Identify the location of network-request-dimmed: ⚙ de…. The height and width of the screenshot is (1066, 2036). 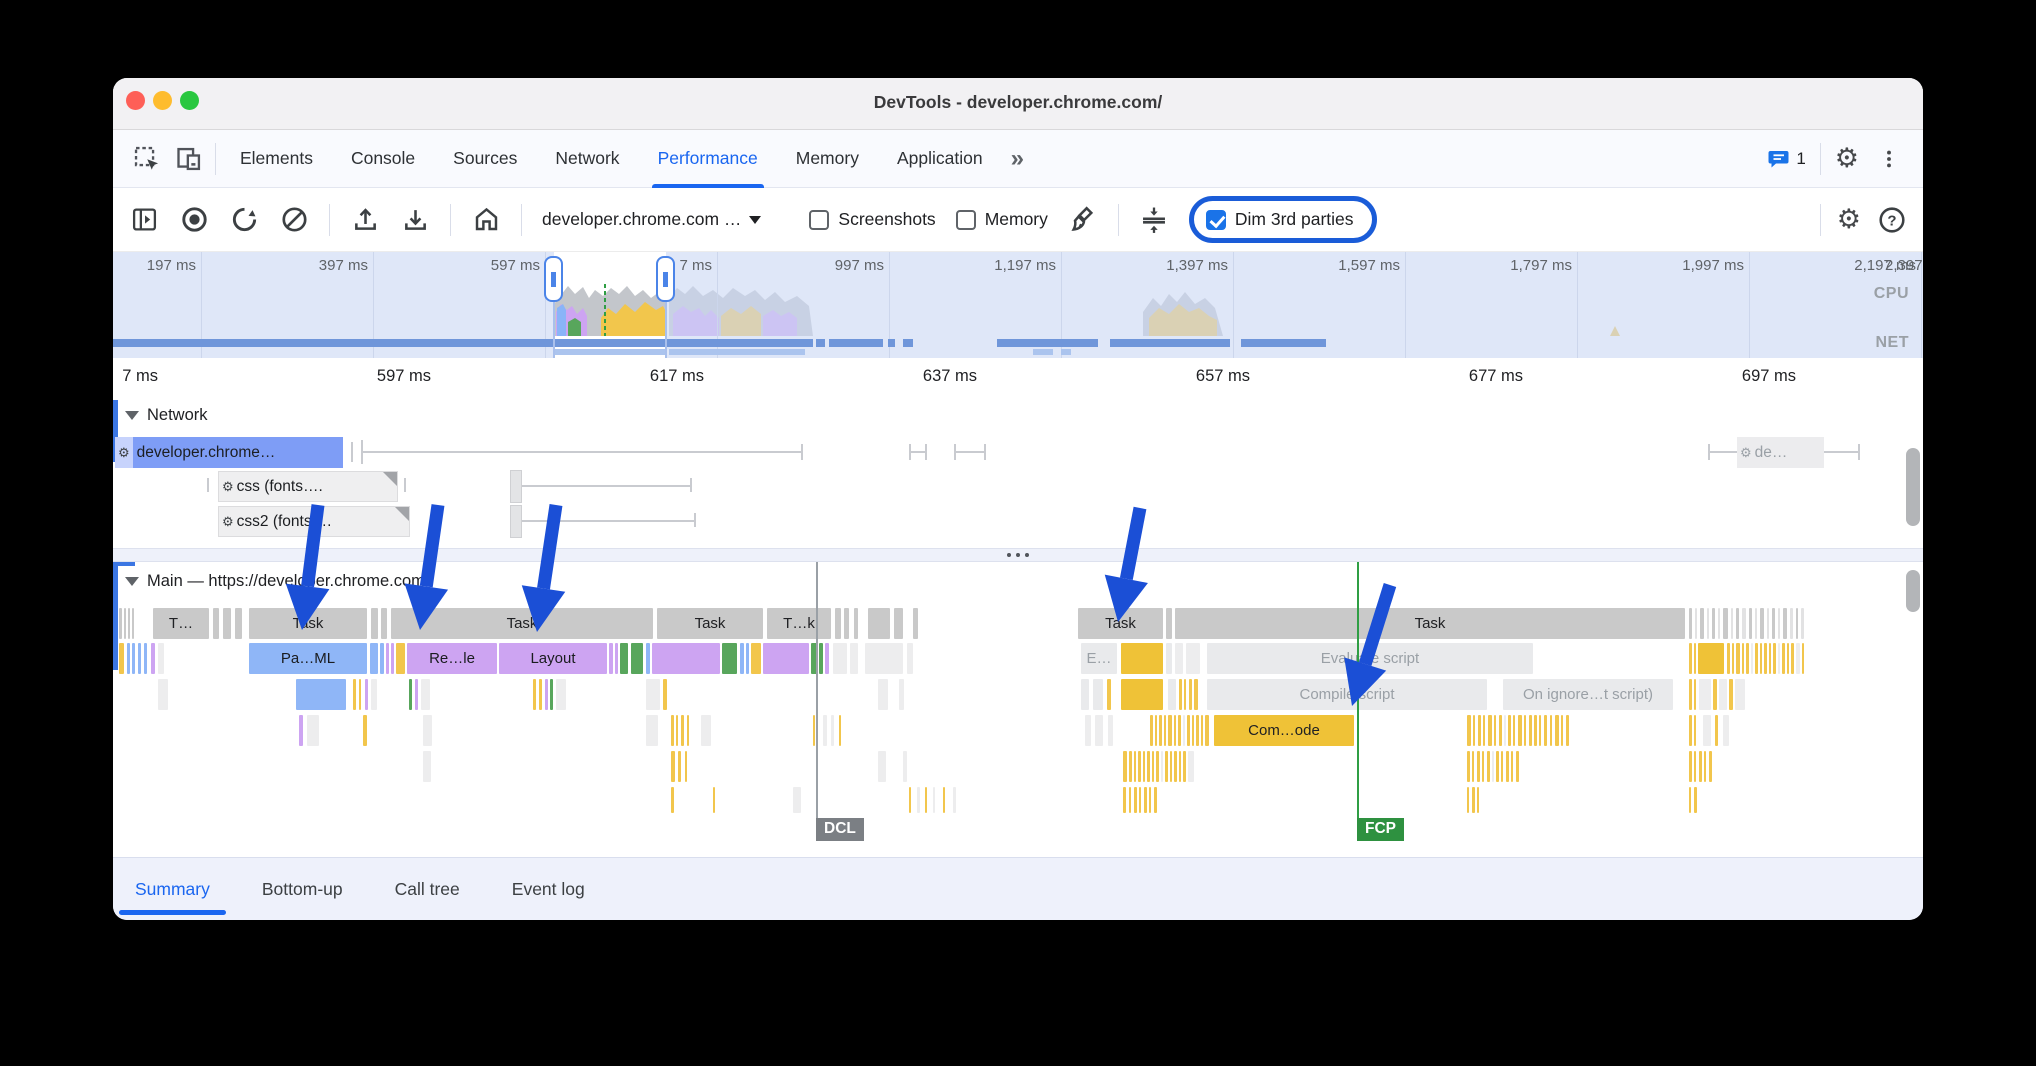
(1780, 452).